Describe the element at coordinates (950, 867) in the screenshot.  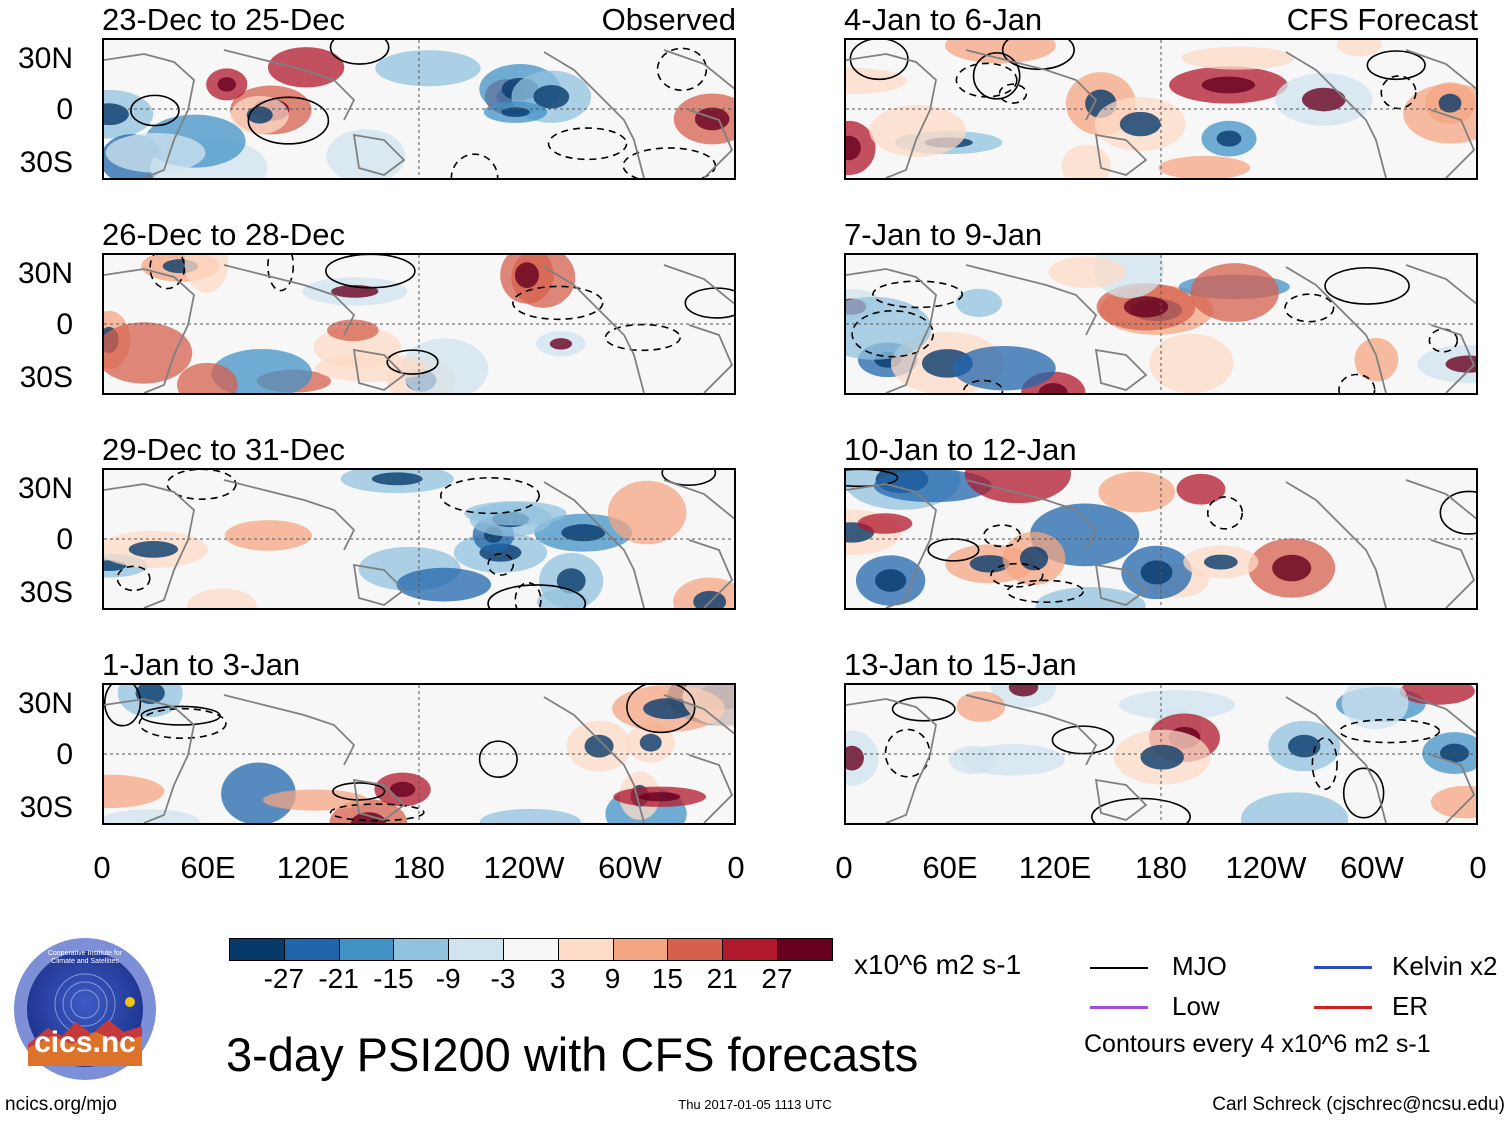
I see `right-xtick: 60E` at that location.